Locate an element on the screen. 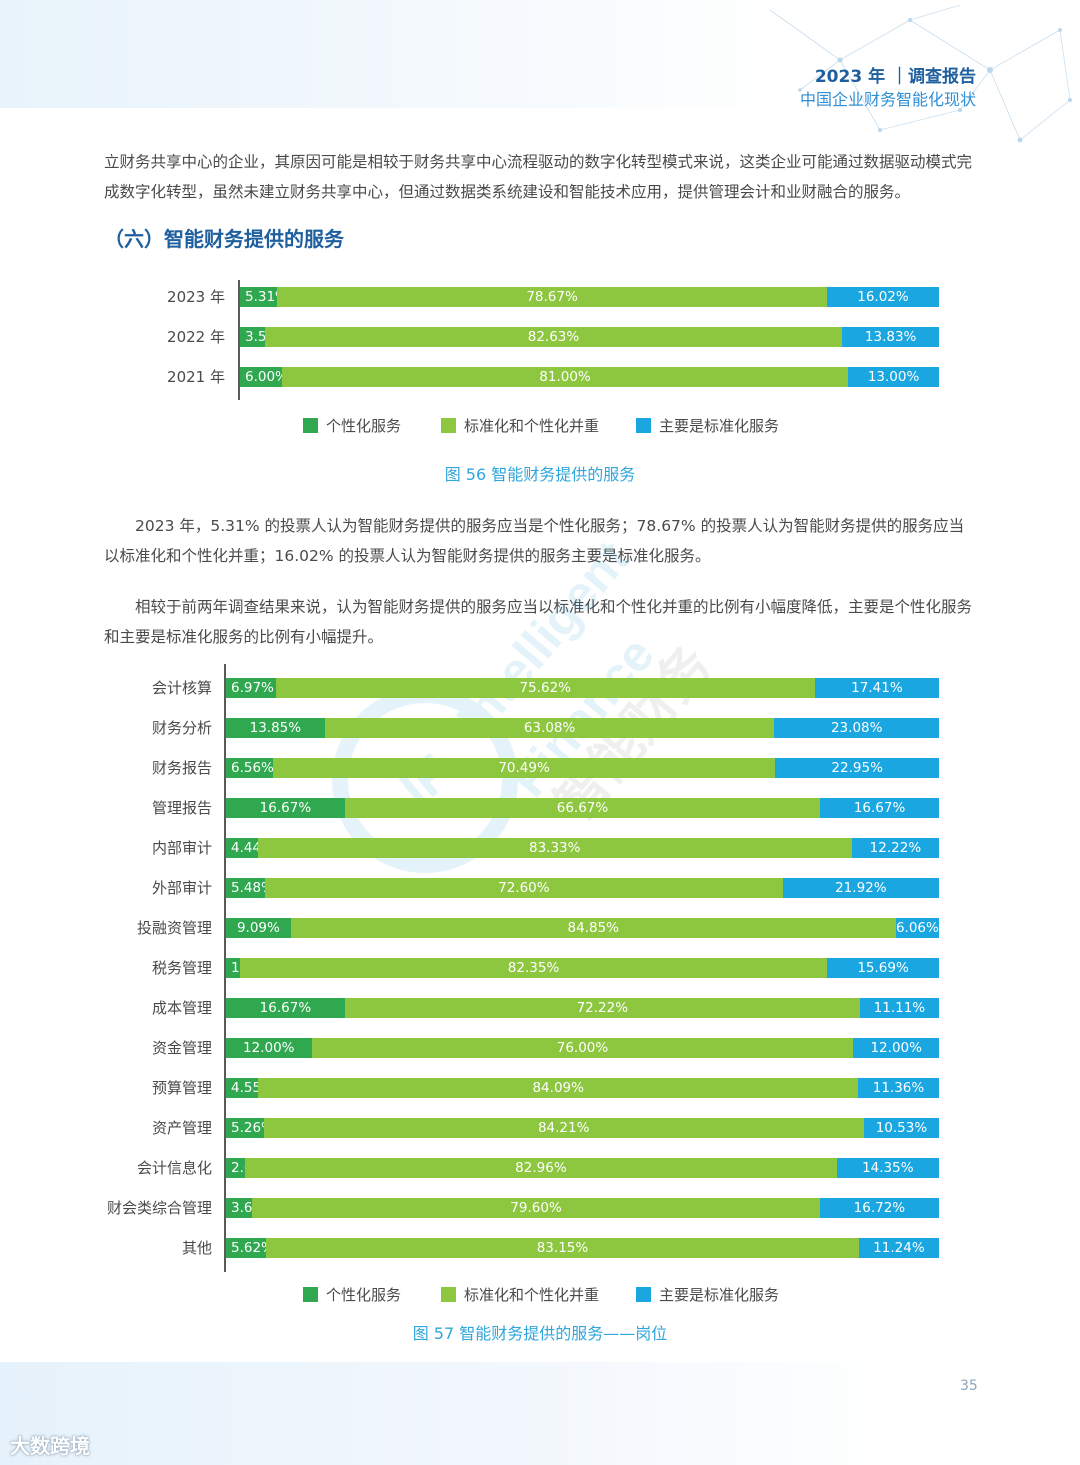 The image size is (1080, 1465). bar-segment-standardized: 17.41% is located at coordinates (876, 688).